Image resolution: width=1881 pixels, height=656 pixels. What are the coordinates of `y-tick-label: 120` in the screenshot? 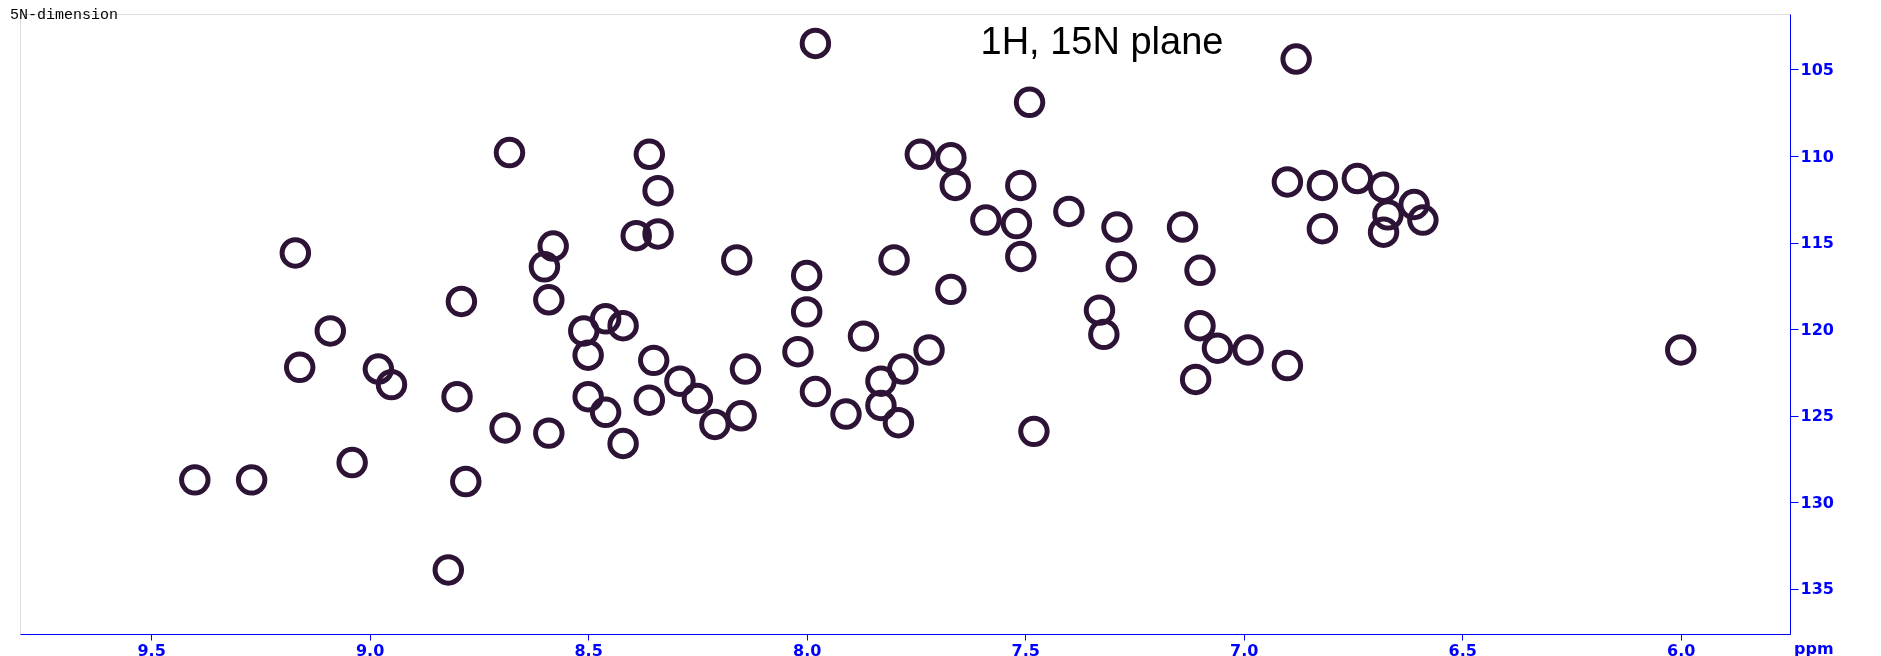 It's located at (1817, 329).